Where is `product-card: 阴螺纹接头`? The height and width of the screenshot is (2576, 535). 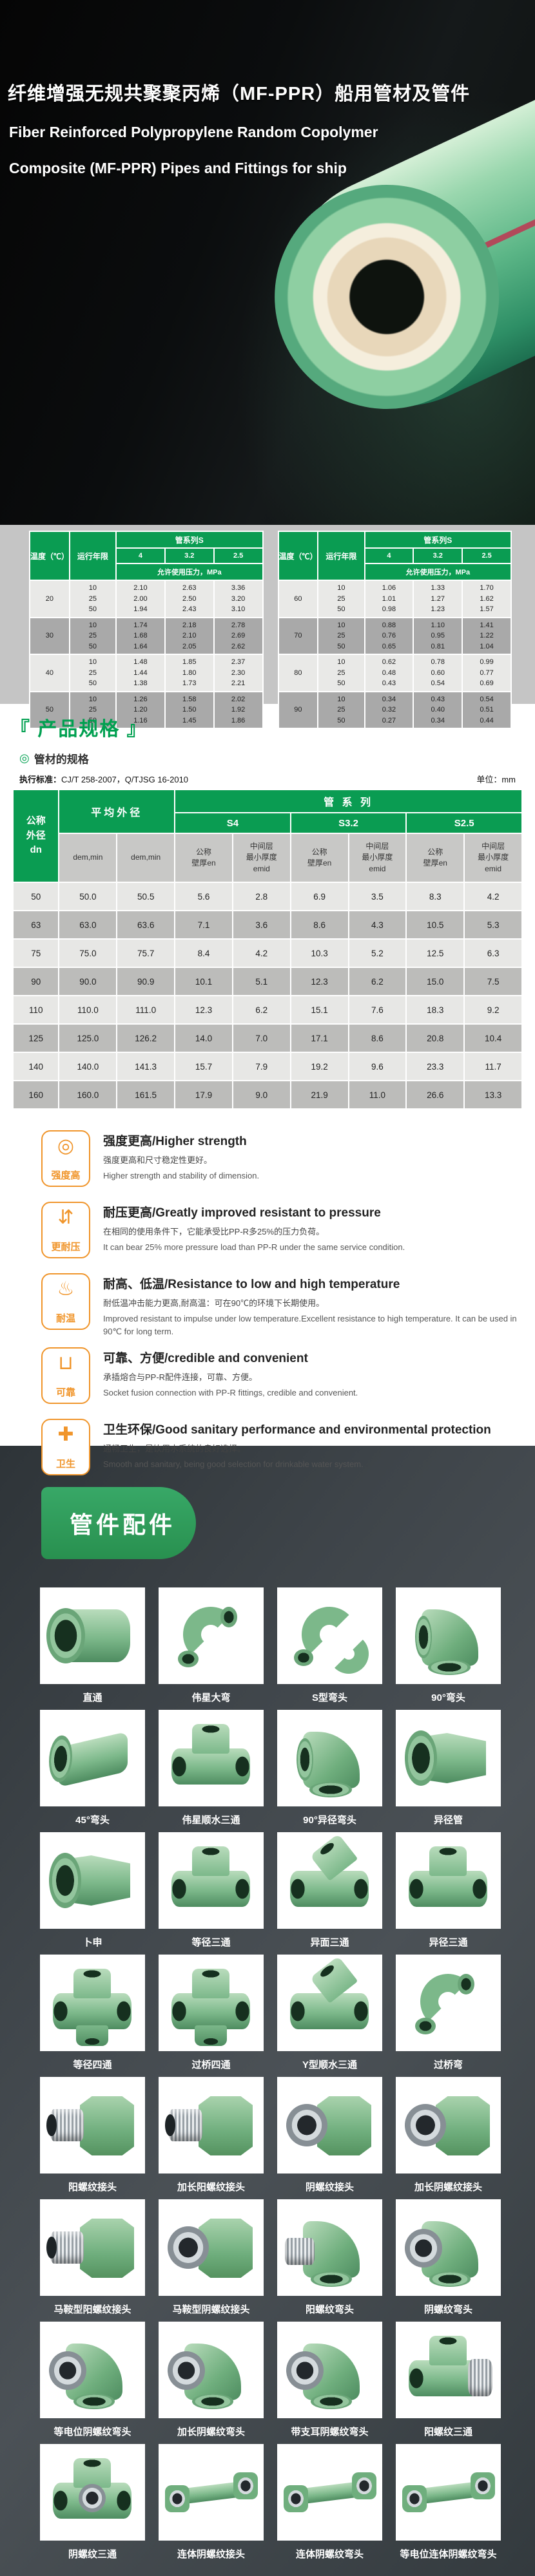 product-card: 阴螺纹接头 is located at coordinates (329, 2138).